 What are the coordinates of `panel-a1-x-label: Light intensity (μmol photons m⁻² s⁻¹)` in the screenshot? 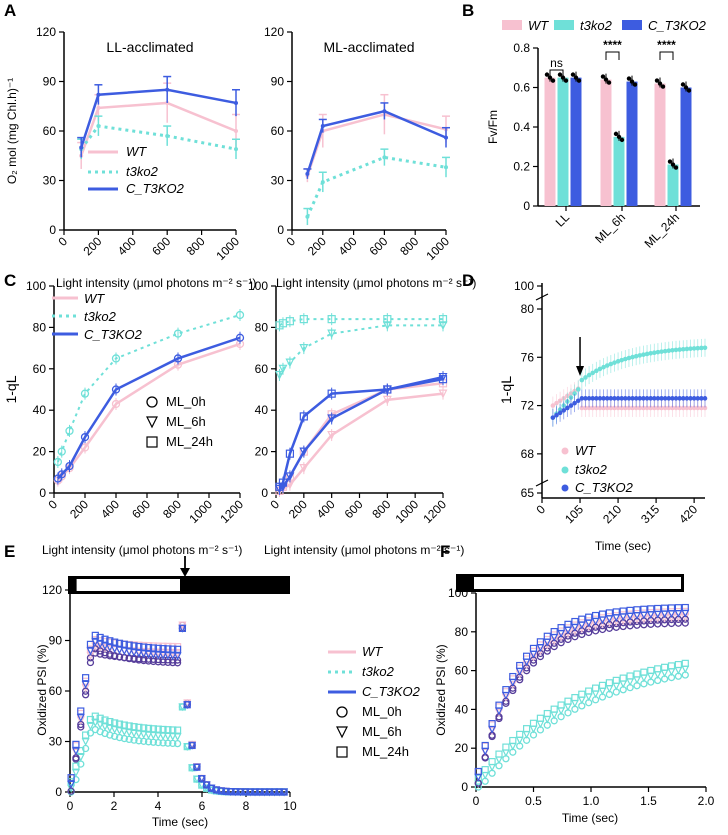 It's located at (156, 283).